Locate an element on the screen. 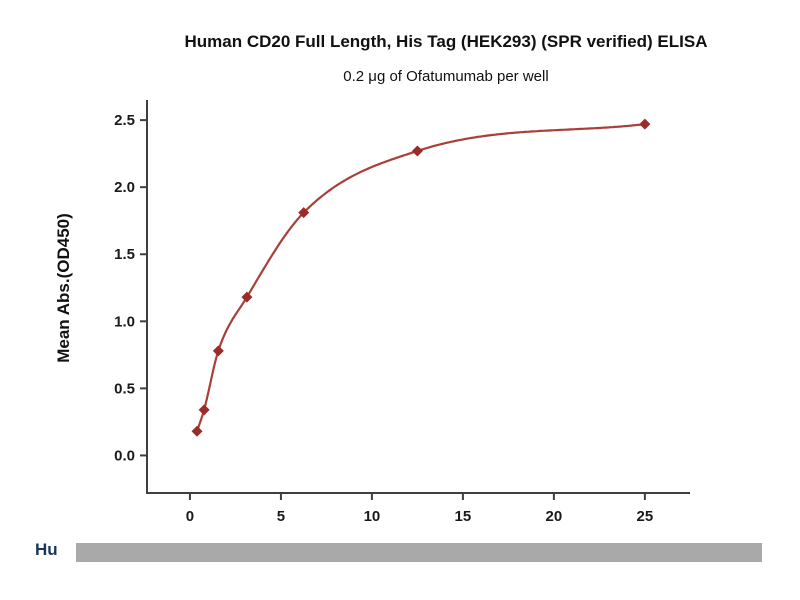 The height and width of the screenshot is (600, 800). chart-subtitle: 0.2 μg of Ofatumumab per well is located at coordinates (446, 76).